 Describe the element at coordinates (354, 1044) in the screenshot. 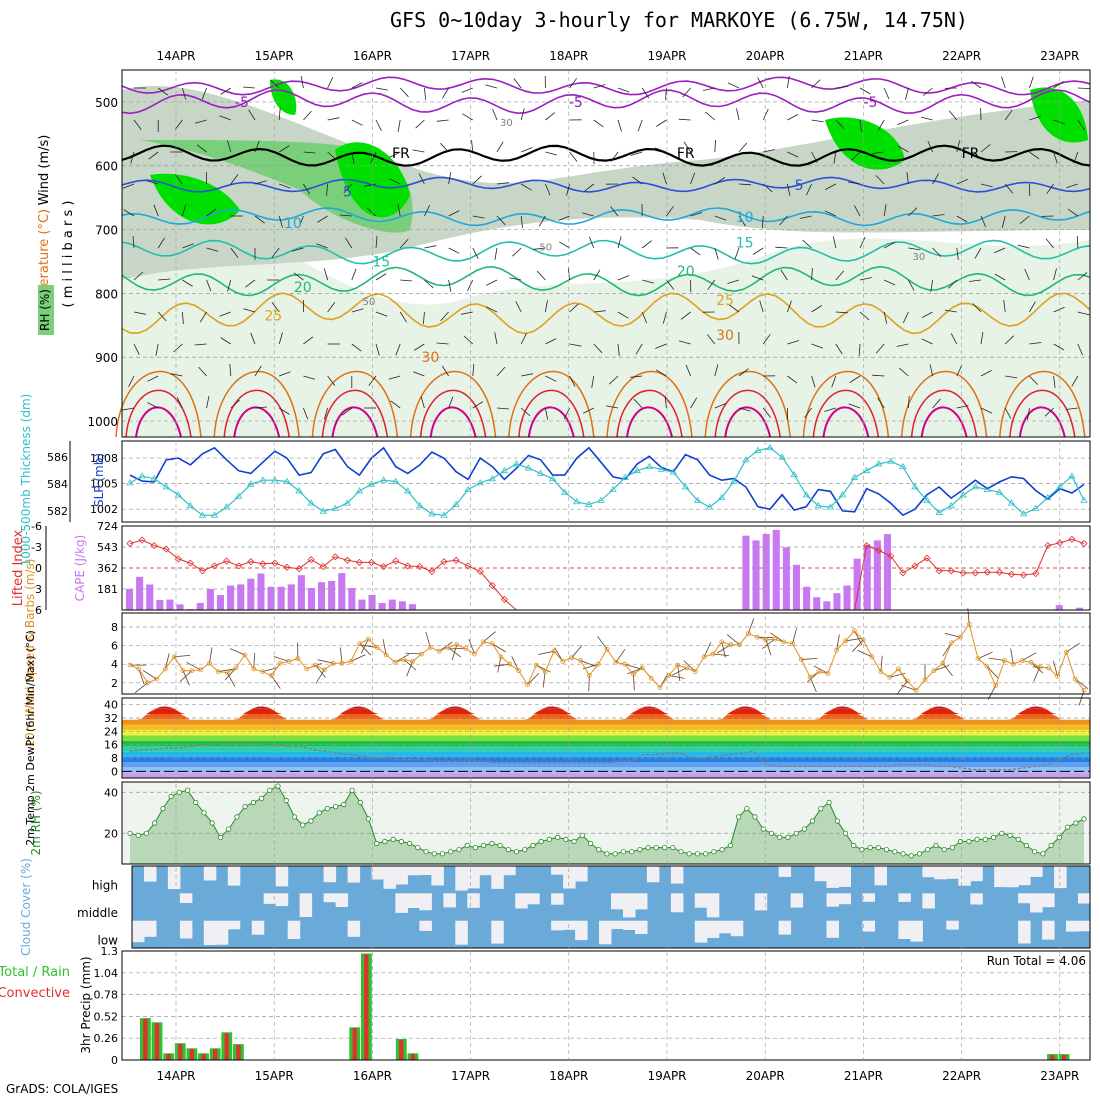

I see `precip-convective-bar` at that location.